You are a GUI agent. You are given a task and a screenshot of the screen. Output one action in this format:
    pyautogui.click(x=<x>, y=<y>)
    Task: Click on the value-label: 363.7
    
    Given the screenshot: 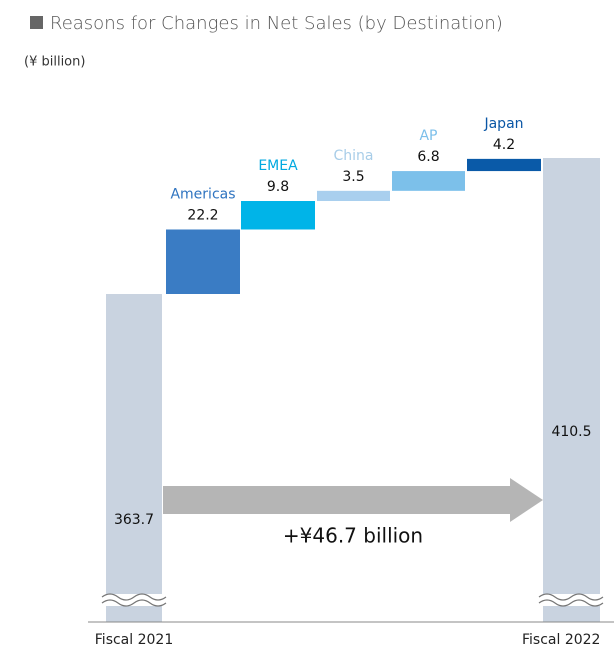 What is the action you would take?
    pyautogui.click(x=134, y=520)
    